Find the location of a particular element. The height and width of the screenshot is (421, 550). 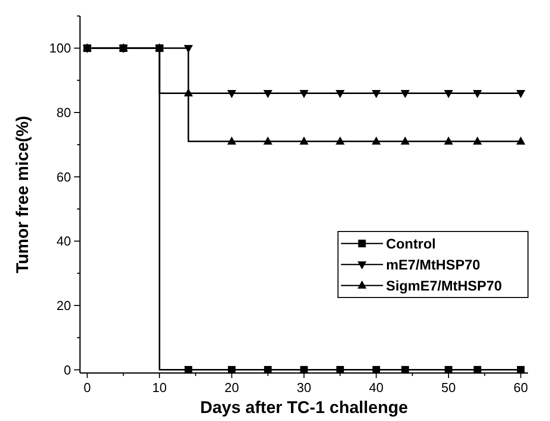

x-tick-label: 20 is located at coordinates (231, 387).